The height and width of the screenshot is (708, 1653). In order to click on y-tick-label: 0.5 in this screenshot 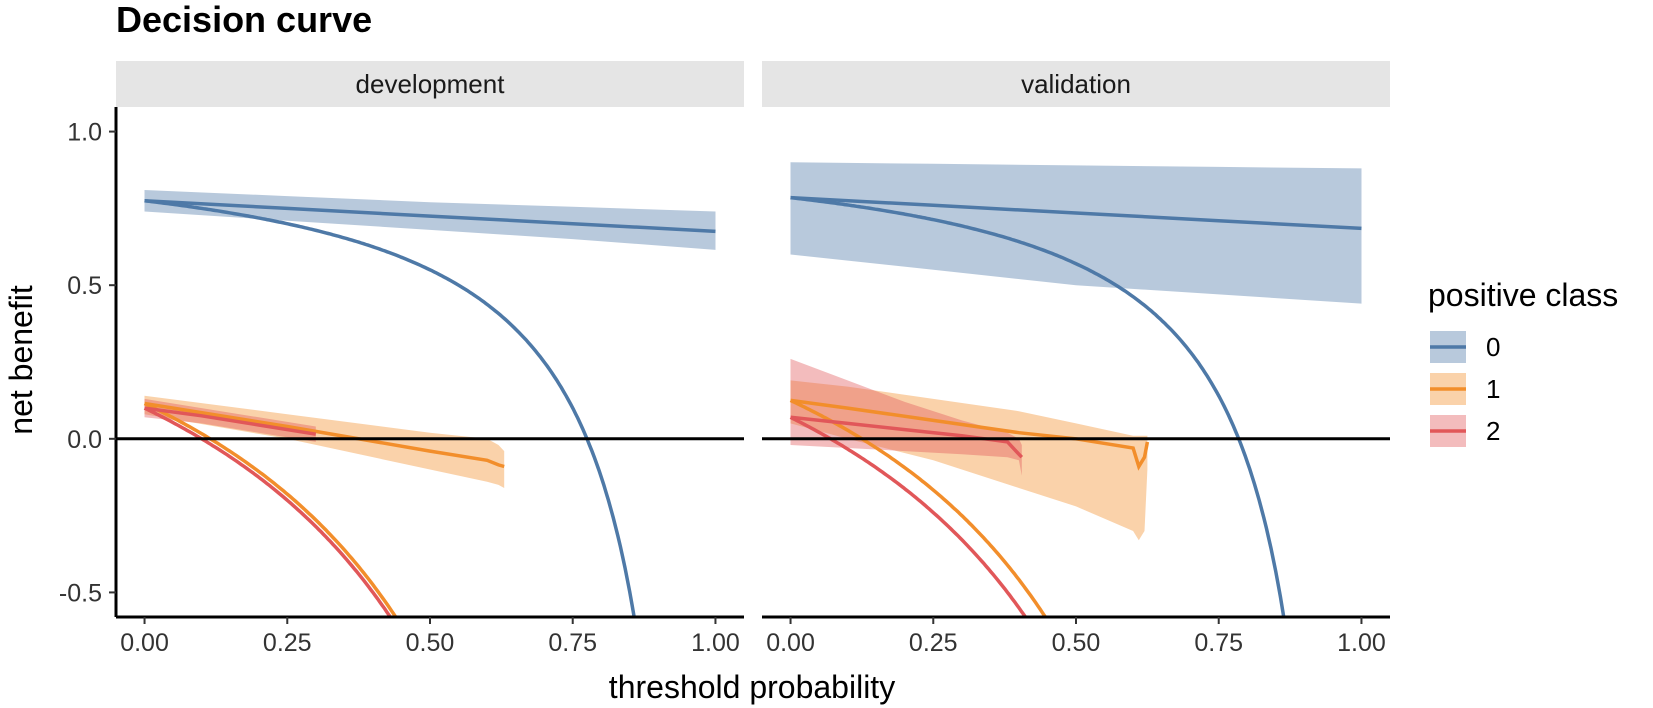, I will do `click(84, 286)`.